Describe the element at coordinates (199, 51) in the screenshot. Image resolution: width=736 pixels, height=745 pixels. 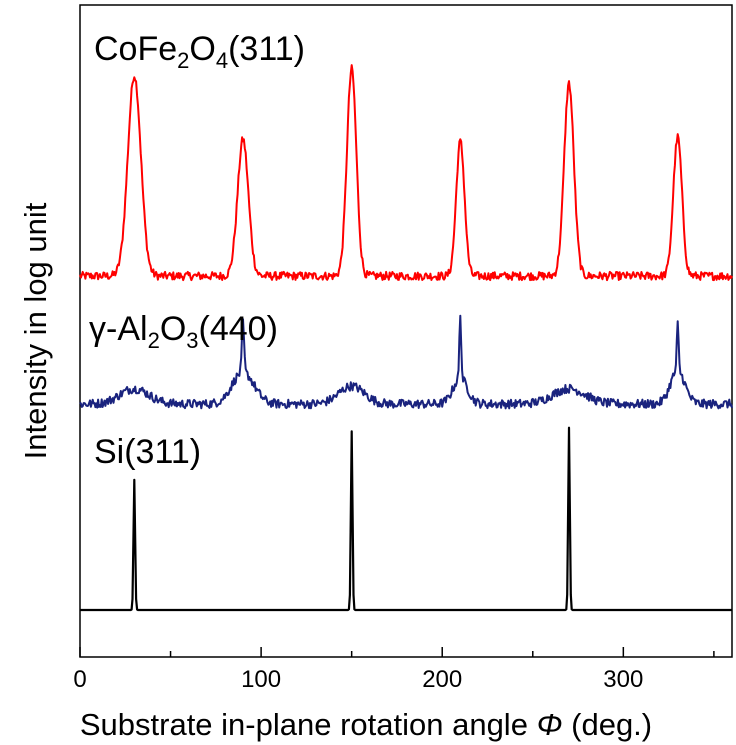
I see `series-label-1: CoFe2O4(311)` at that location.